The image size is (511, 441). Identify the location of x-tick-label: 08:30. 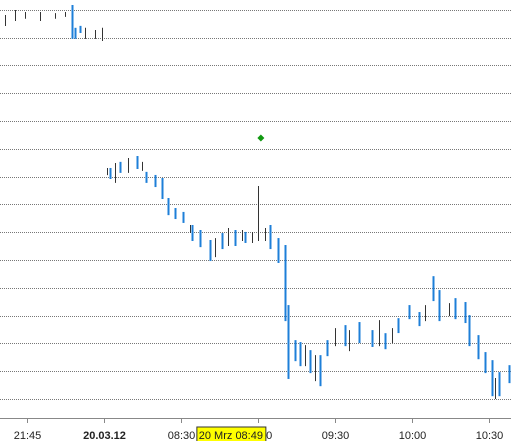
(182, 435).